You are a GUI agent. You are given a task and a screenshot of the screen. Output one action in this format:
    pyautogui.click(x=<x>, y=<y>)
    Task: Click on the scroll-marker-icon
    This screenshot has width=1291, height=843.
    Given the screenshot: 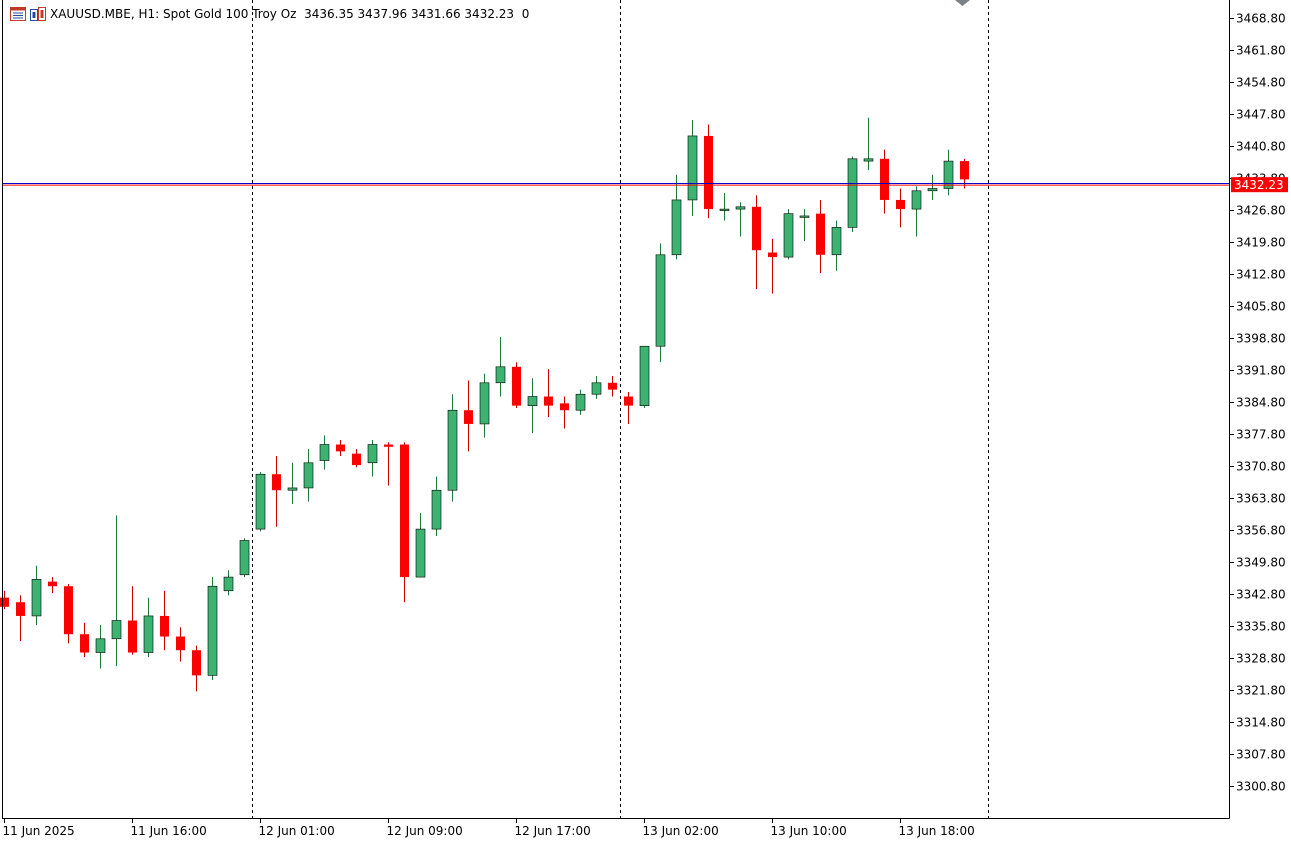 What is the action you would take?
    pyautogui.click(x=962, y=3)
    